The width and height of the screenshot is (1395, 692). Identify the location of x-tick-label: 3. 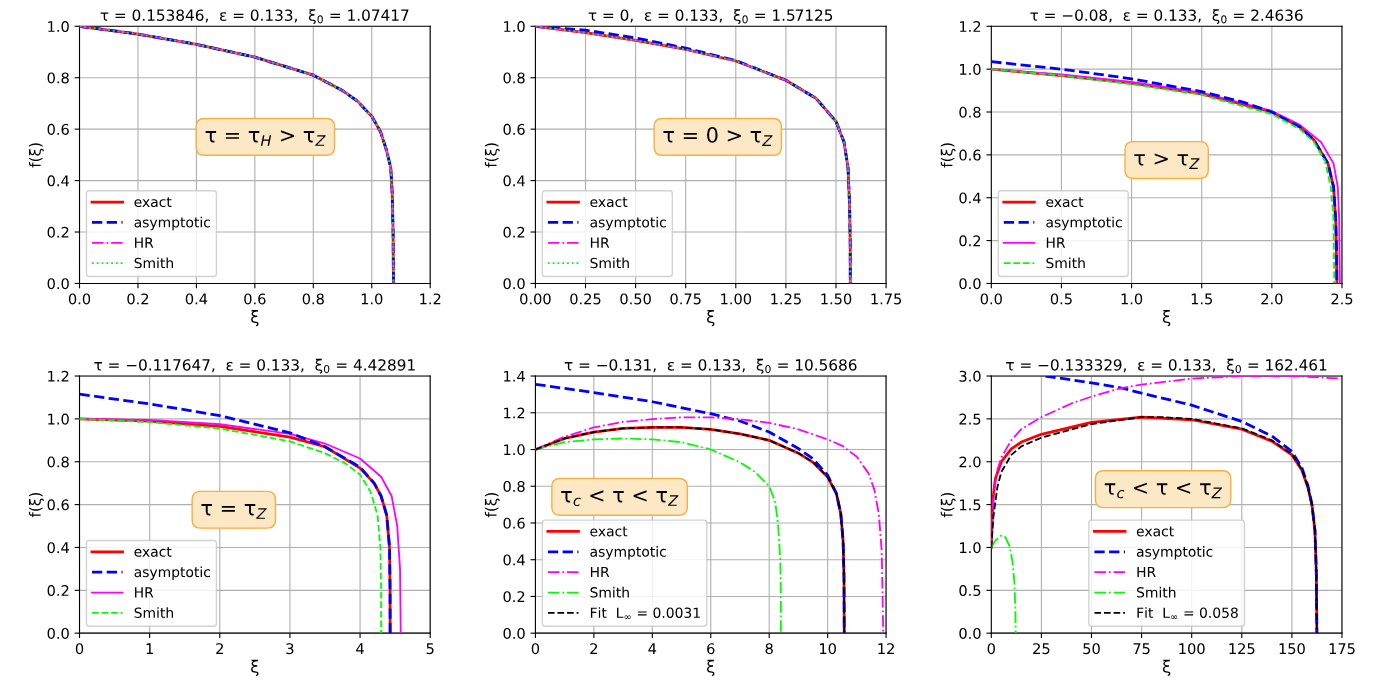
(290, 649).